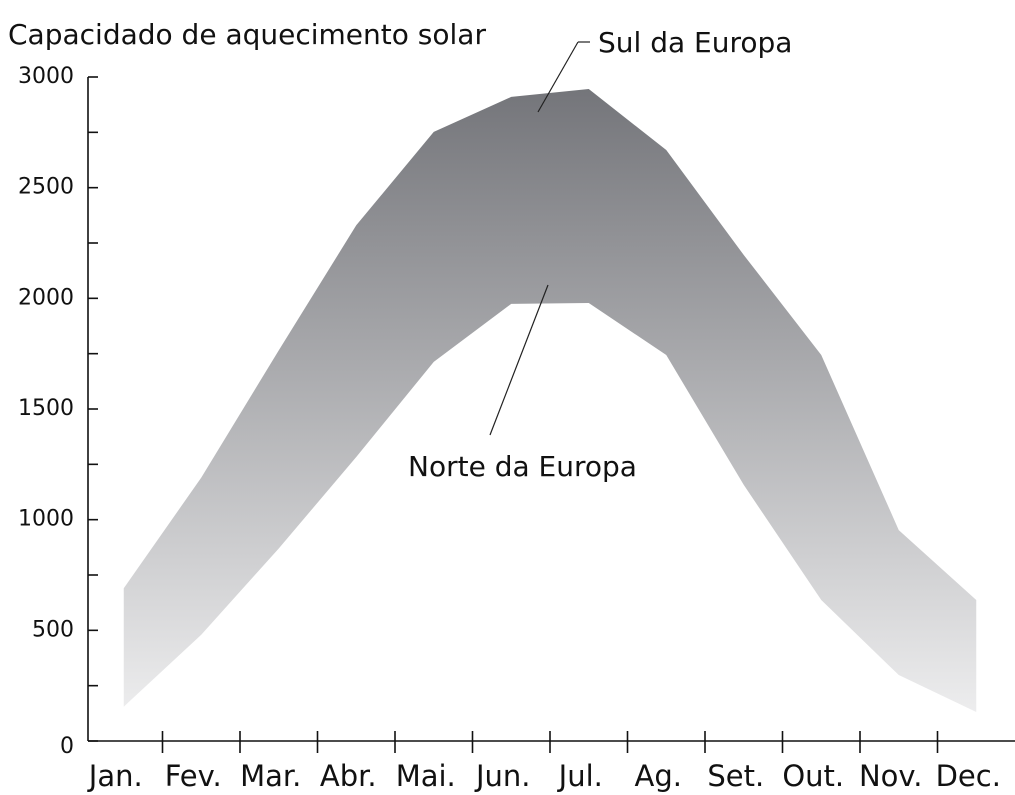 This screenshot has width=1015, height=795. Describe the element at coordinates (46, 519) in the screenshot. I see `y-tick-label: 1000` at that location.